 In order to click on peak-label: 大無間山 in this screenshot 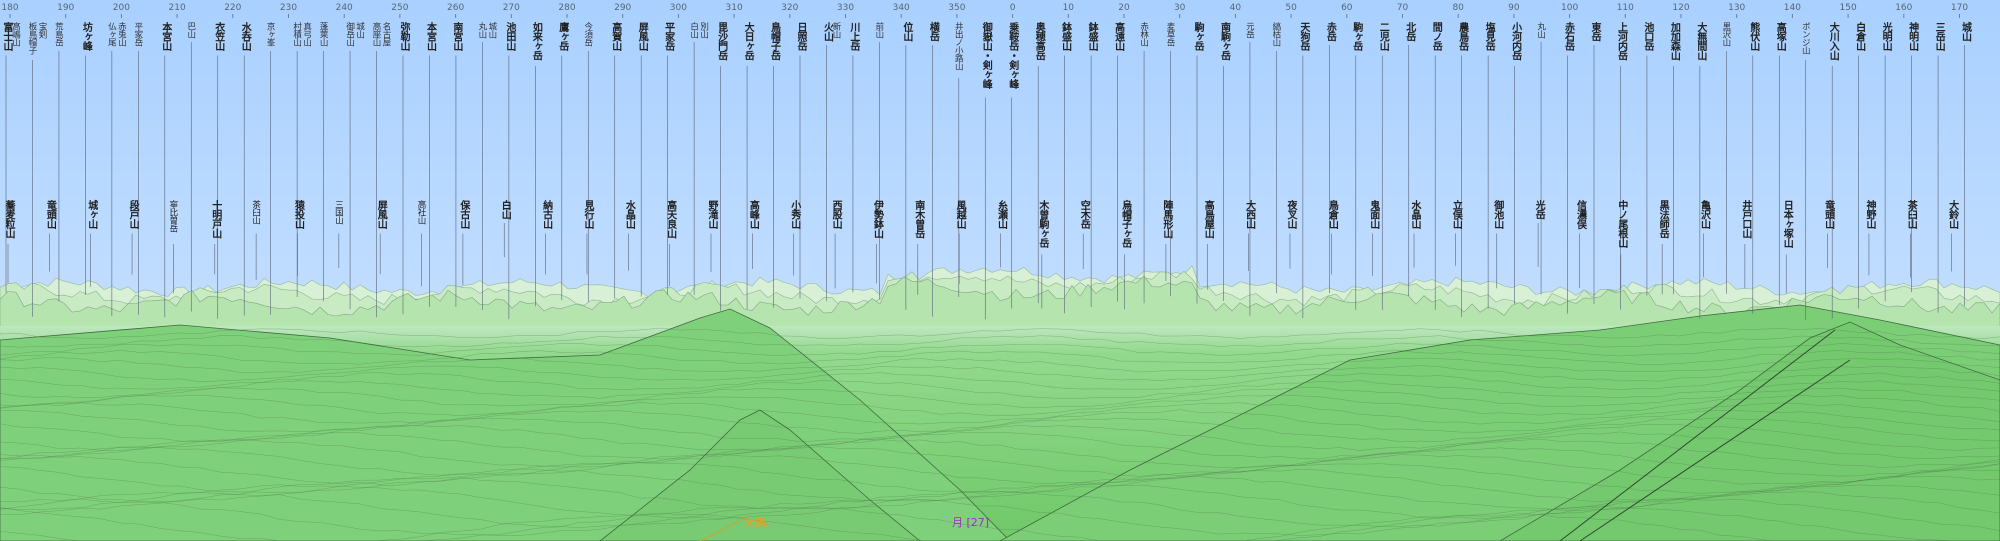, I will do `click(1700, 41)`.